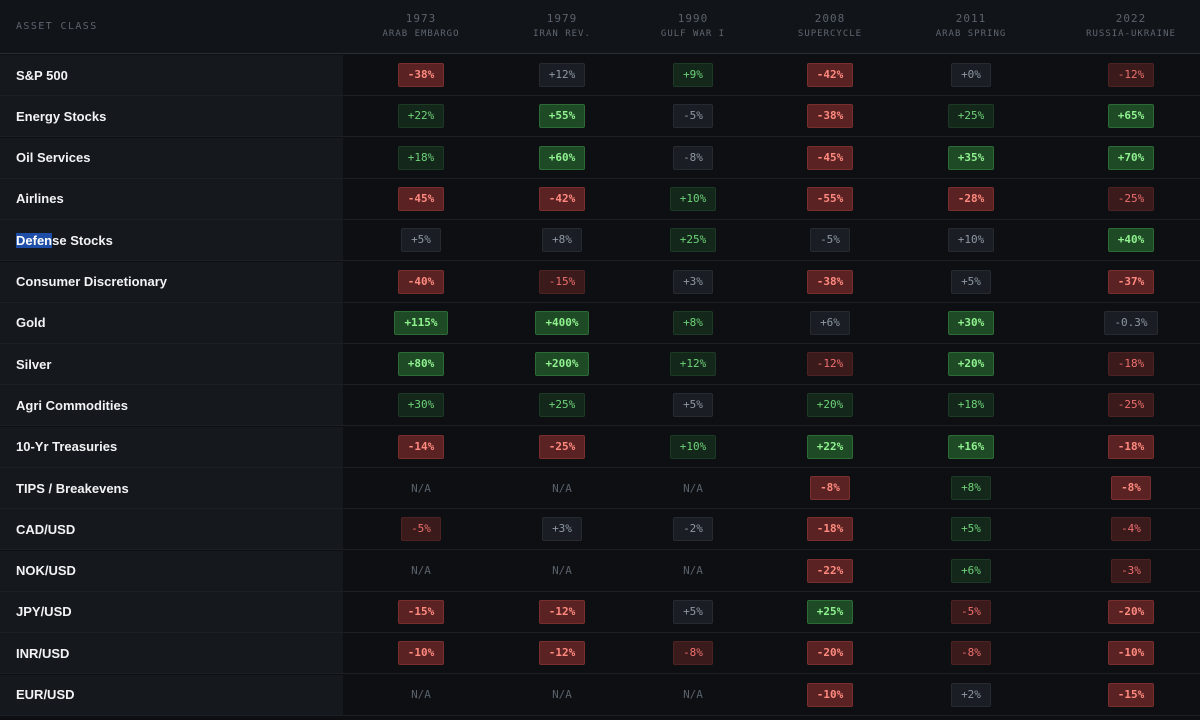 The width and height of the screenshot is (1200, 720). I want to click on table-cell: +16%, so click(971, 447).